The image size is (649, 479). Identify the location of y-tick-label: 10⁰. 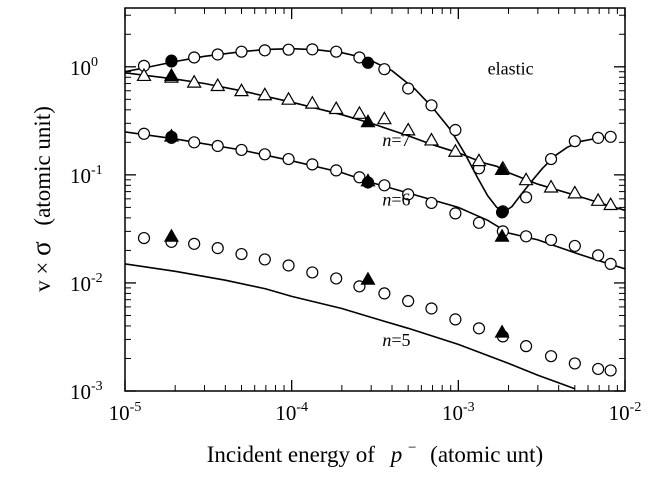
(84, 67).